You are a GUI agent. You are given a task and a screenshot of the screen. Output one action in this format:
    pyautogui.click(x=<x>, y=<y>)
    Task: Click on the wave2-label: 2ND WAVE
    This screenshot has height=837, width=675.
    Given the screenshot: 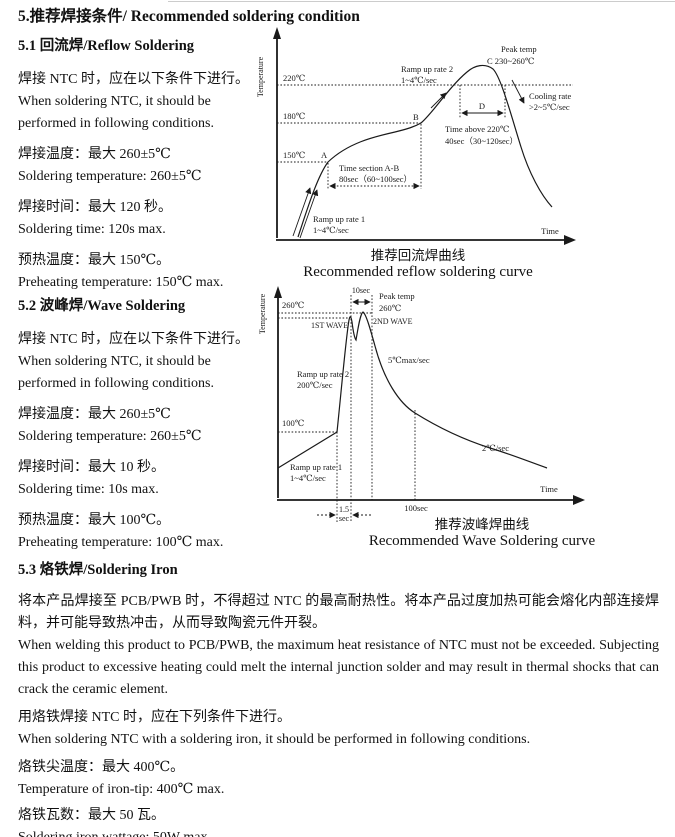 What is the action you would take?
    pyautogui.click(x=393, y=321)
    